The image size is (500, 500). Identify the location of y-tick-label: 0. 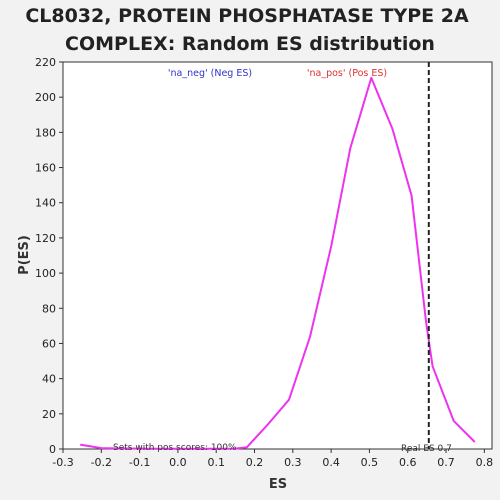
(52, 449).